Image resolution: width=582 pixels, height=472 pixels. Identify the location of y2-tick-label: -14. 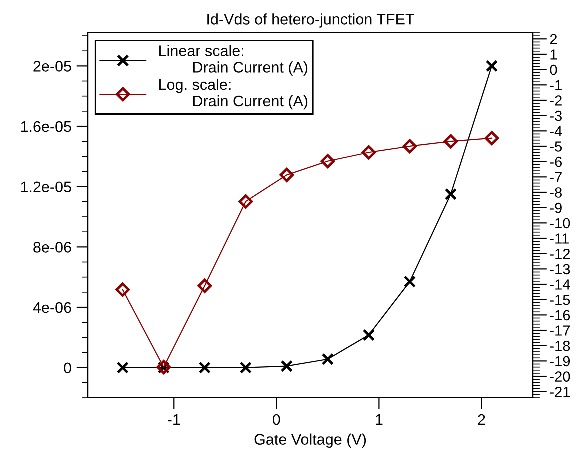
(560, 285).